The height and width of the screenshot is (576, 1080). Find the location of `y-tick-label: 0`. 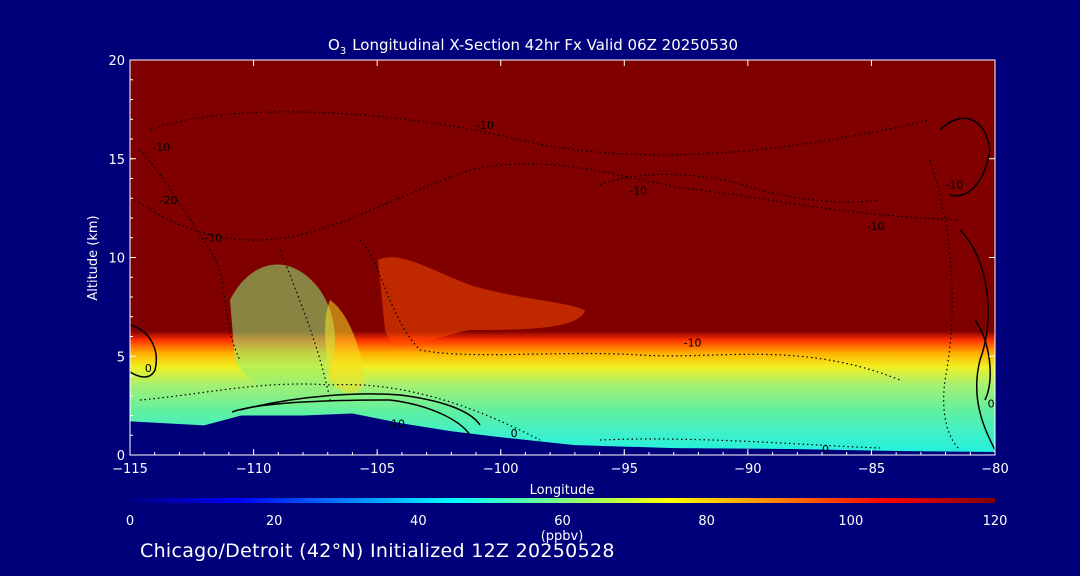

y-tick-label: 0 is located at coordinates (121, 456).